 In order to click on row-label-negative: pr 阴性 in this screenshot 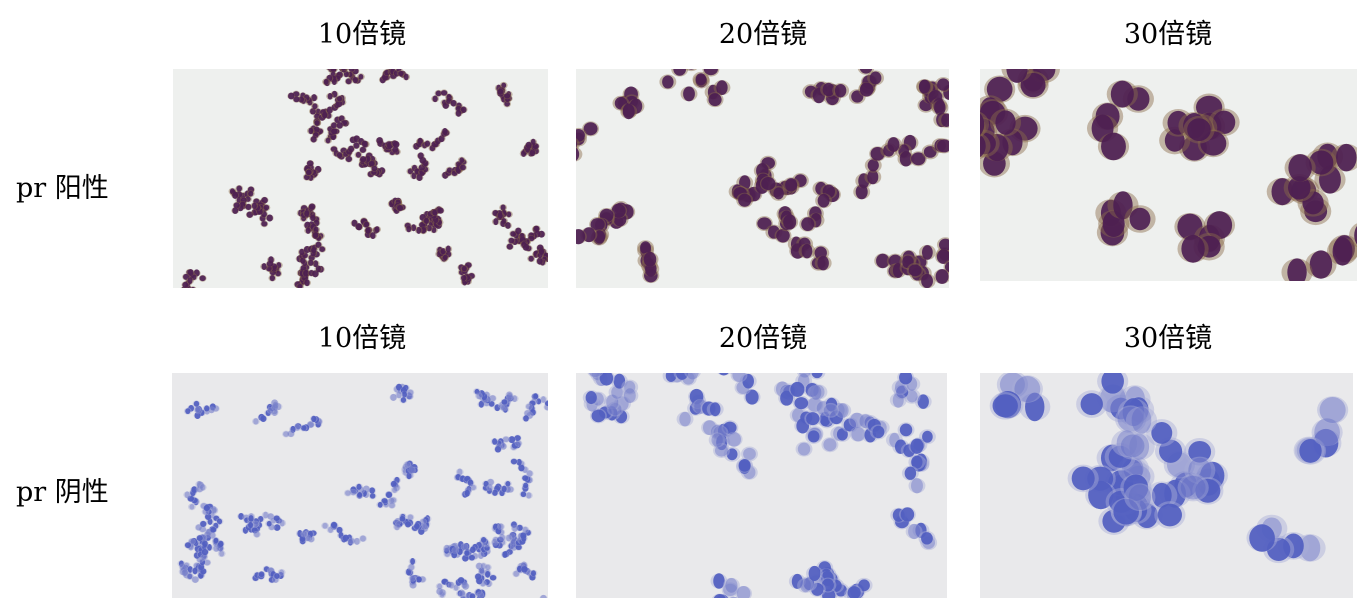, I will do `click(62, 492)`.